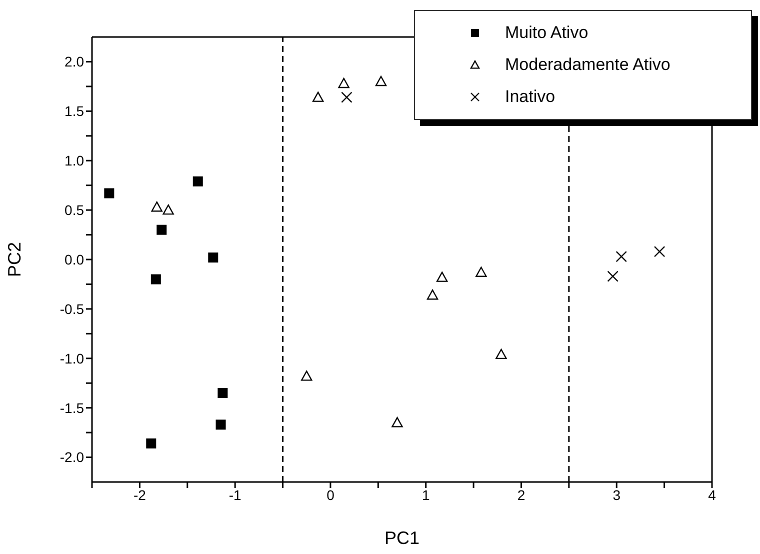  Describe the element at coordinates (402, 538) in the screenshot. I see `x-axis-title: PC1` at that location.